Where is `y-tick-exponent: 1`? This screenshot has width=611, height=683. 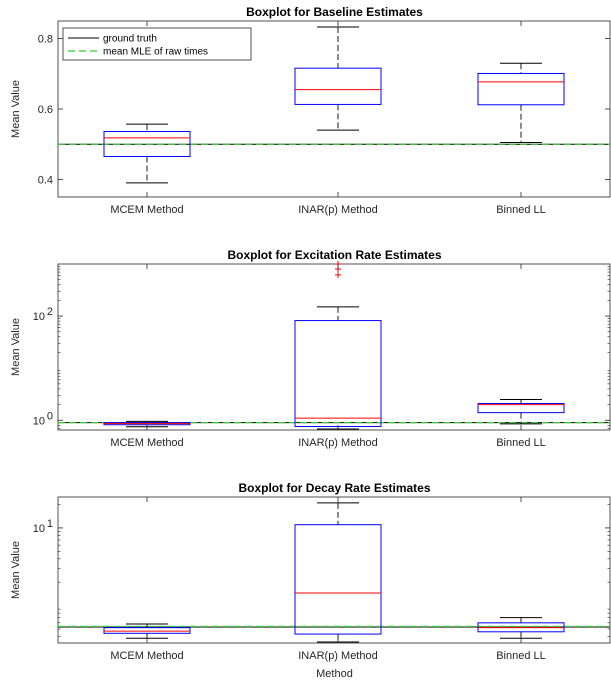 y-tick-exponent: 1 is located at coordinates (50, 524).